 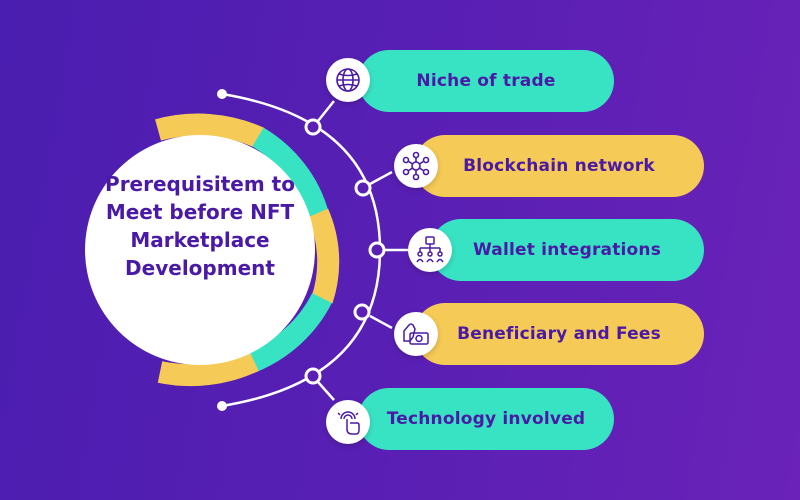 I want to click on hand-money-icon, so click(x=416, y=334).